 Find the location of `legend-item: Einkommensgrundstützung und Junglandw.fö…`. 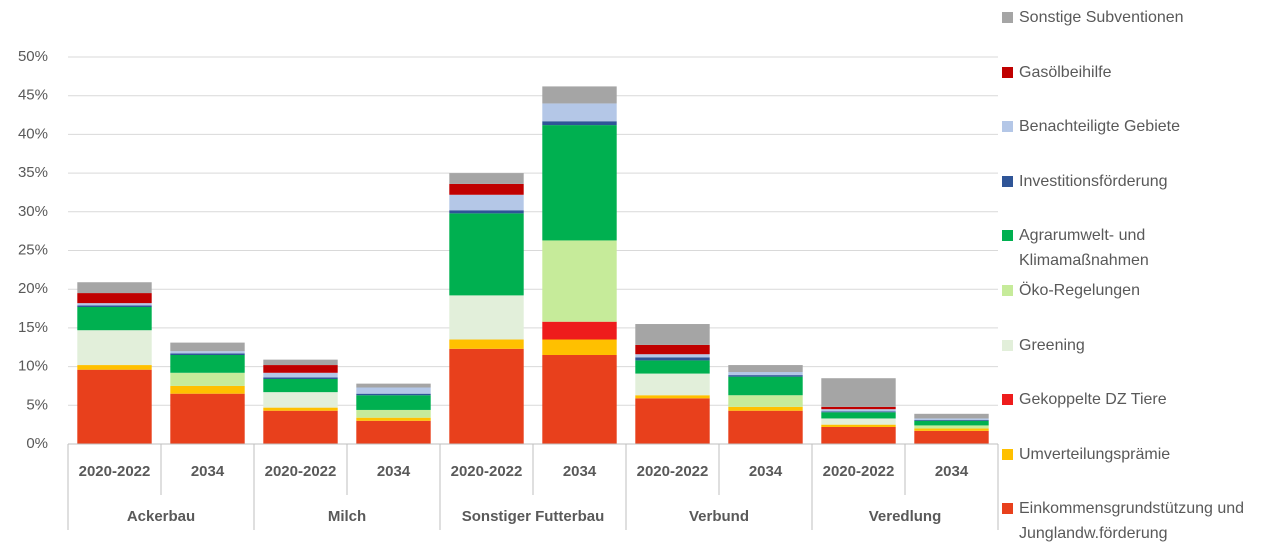

legend-item: Einkommensgrundstützung und Junglandw.fö… is located at coordinates (1130, 520).